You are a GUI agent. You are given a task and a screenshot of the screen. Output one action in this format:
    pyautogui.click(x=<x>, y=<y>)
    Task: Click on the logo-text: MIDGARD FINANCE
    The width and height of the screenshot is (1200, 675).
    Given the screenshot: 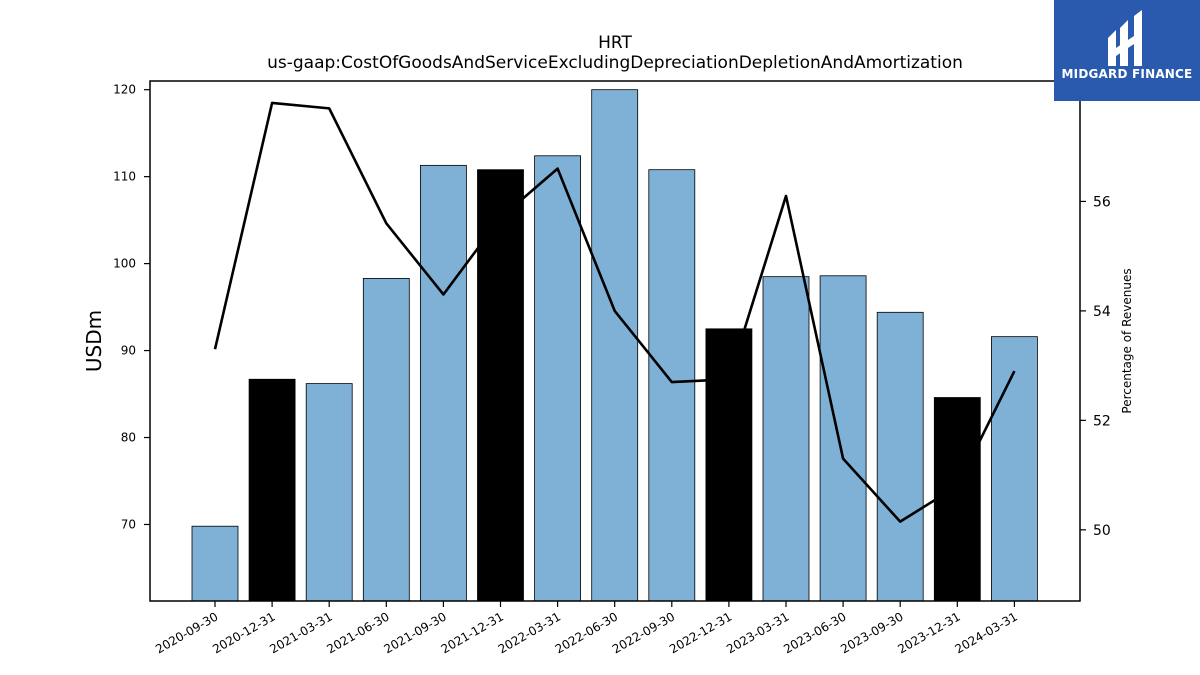 What is the action you would take?
    pyautogui.click(x=1127, y=74)
    